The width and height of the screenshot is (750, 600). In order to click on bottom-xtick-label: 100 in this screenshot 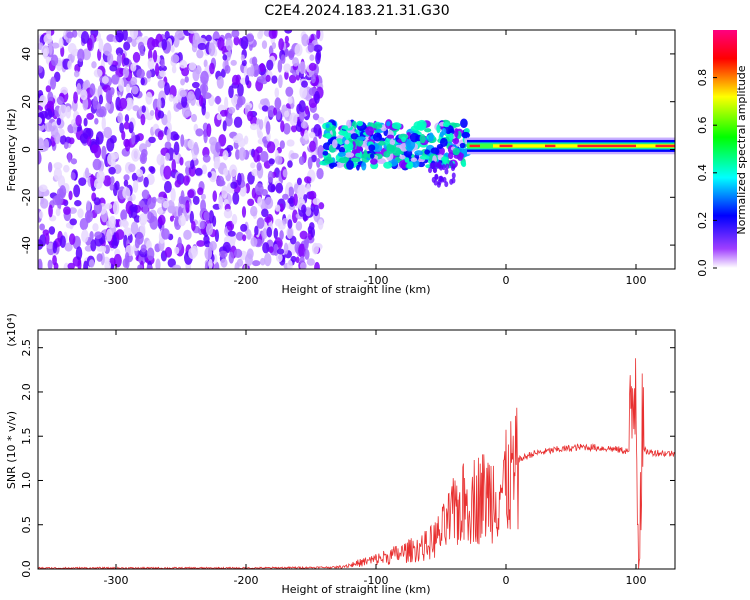, I will do `click(636, 580)`.